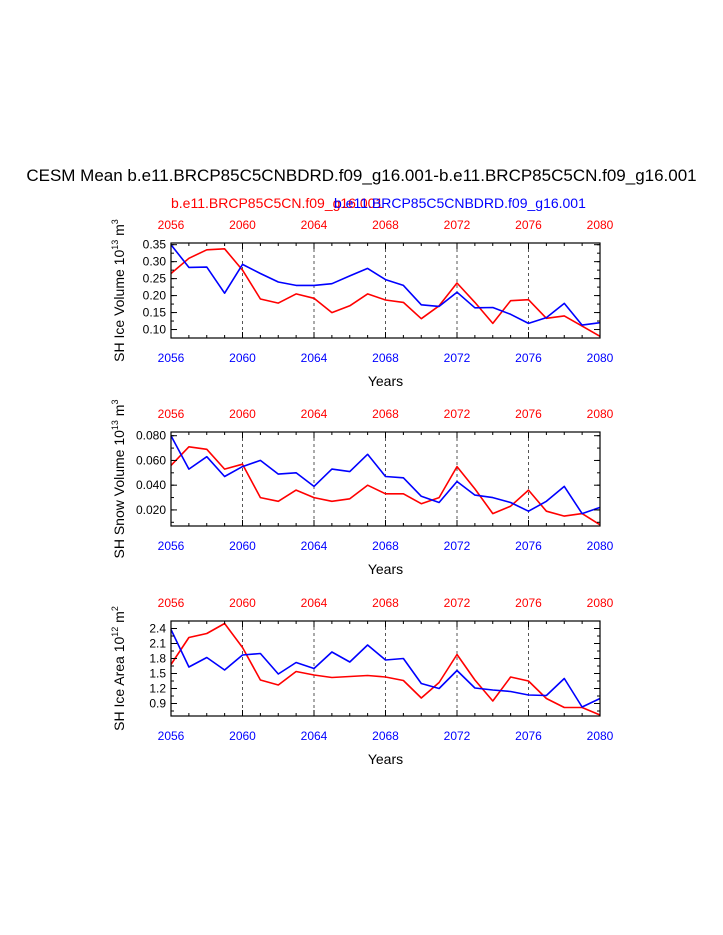 This screenshot has height=935, width=723. What do you see at coordinates (157, 689) in the screenshot?
I see `y-tick-label: 1.2` at bounding box center [157, 689].